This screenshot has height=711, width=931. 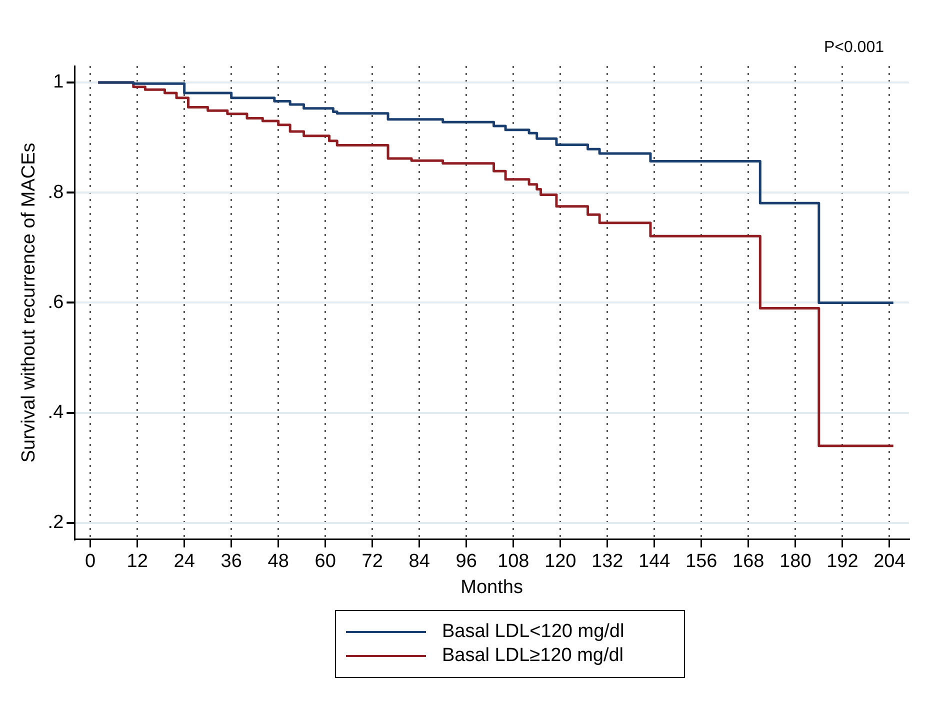 I want to click on y-tick-label: .8, so click(x=56, y=192).